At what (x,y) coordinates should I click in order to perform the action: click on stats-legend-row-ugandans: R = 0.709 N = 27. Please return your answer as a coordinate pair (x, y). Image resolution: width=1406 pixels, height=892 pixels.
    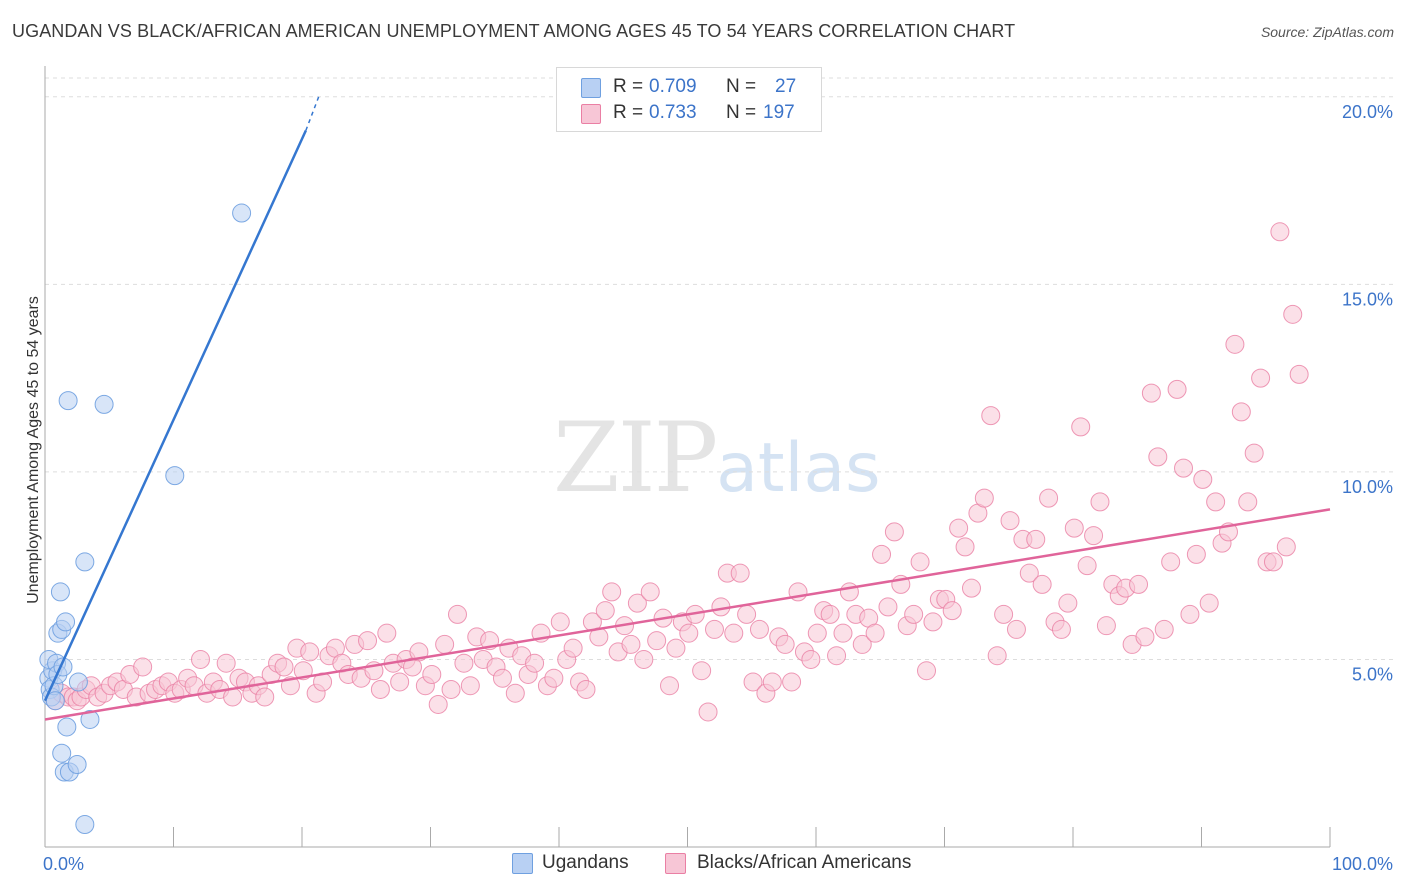
    Looking at the image, I should click on (696, 88).